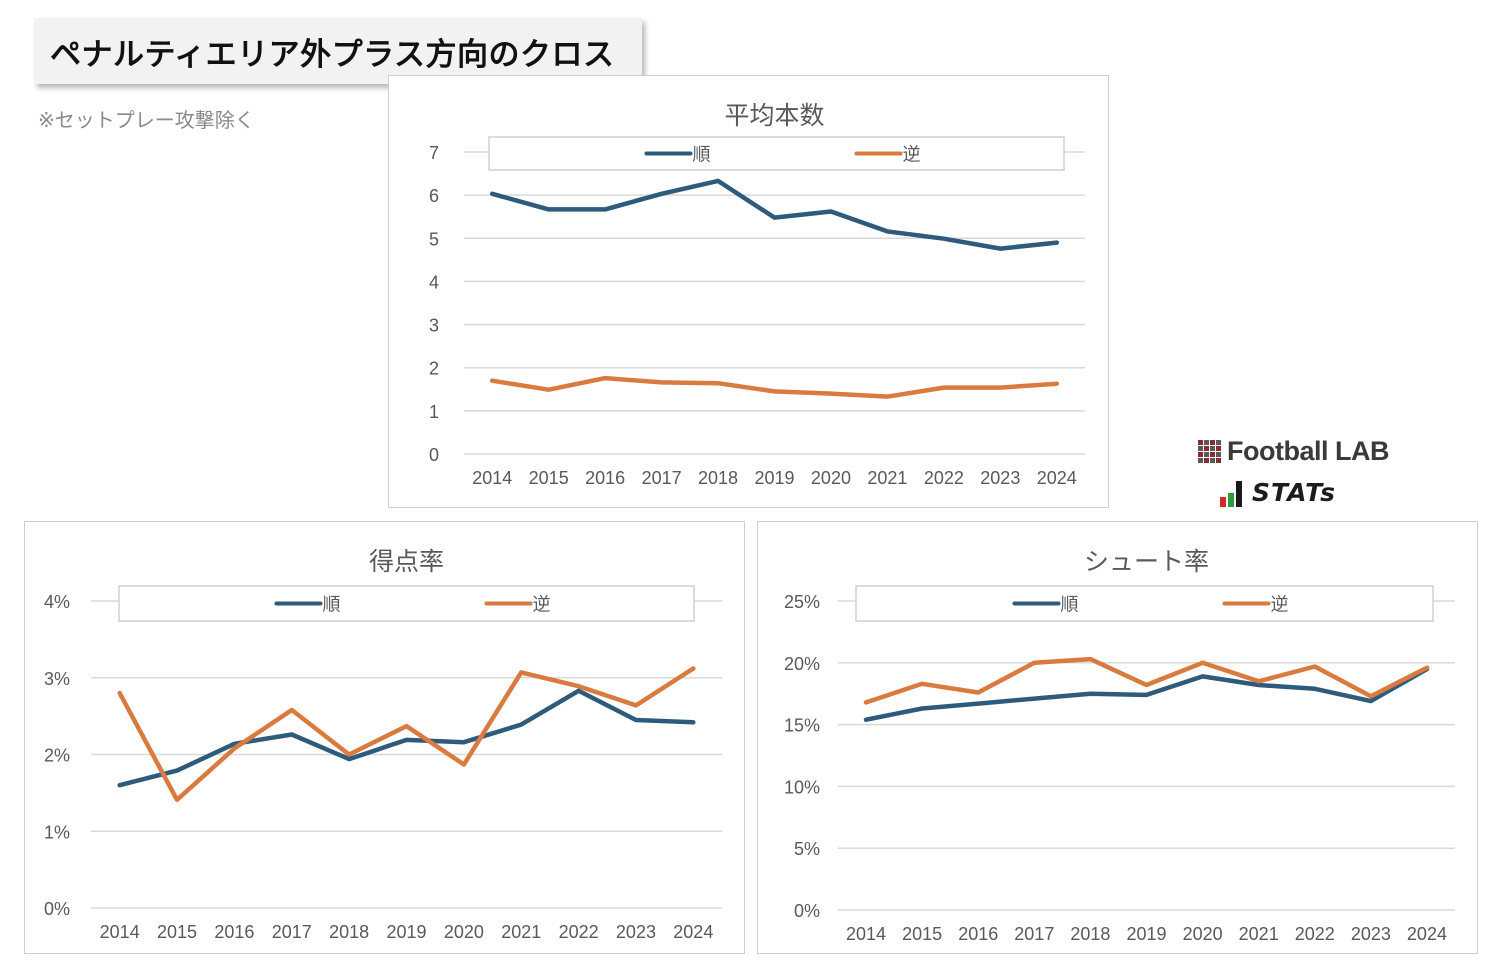 This screenshot has width=1506, height=966. I want to click on grid-logo-icon, so click(1209, 451).